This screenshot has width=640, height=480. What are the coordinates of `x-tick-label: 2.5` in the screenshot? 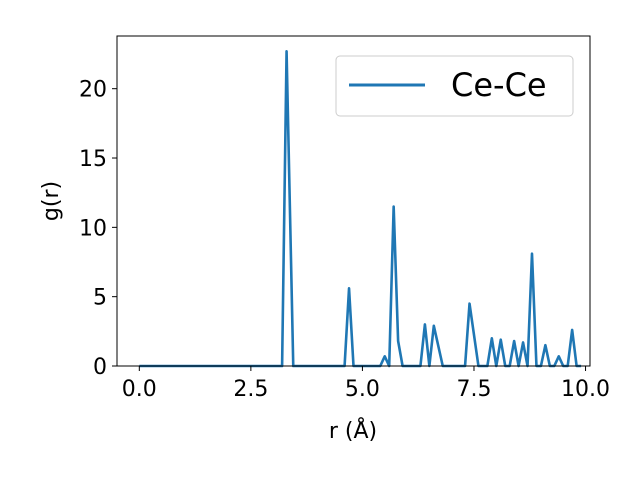 It's located at (250, 389).